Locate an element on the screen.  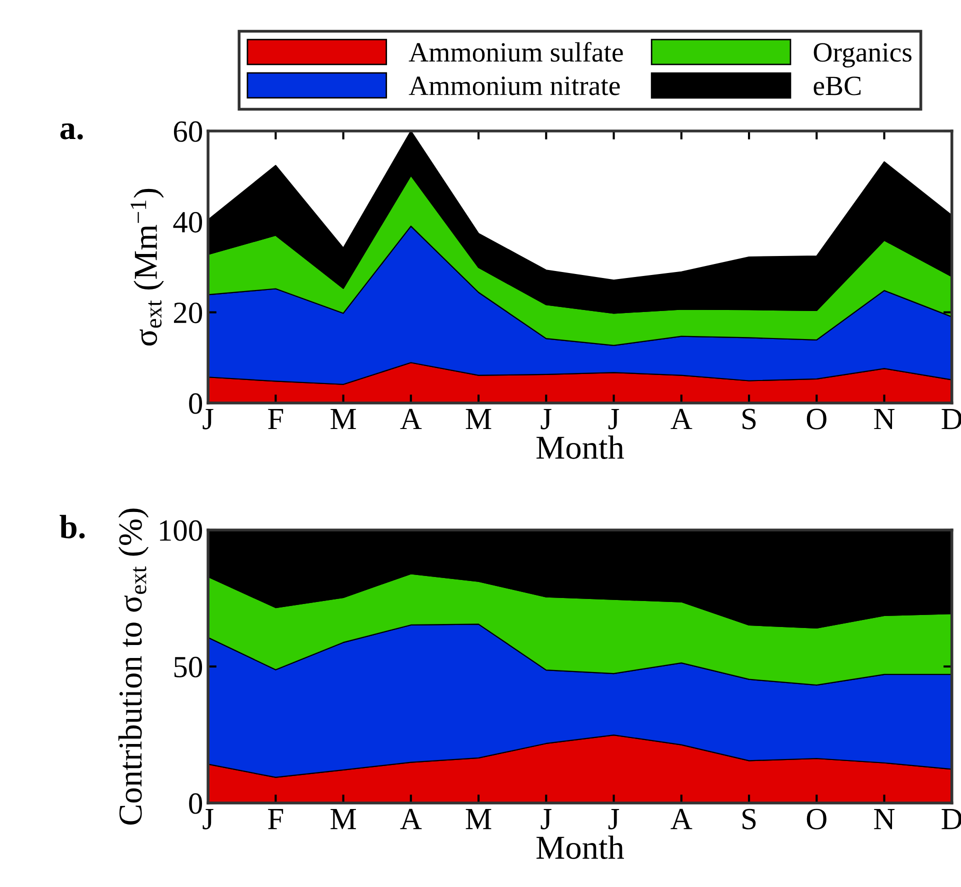
y-axis-title: σ$_{ext}$ (Mm$^{−1}$) is located at coordinates (147, 267).